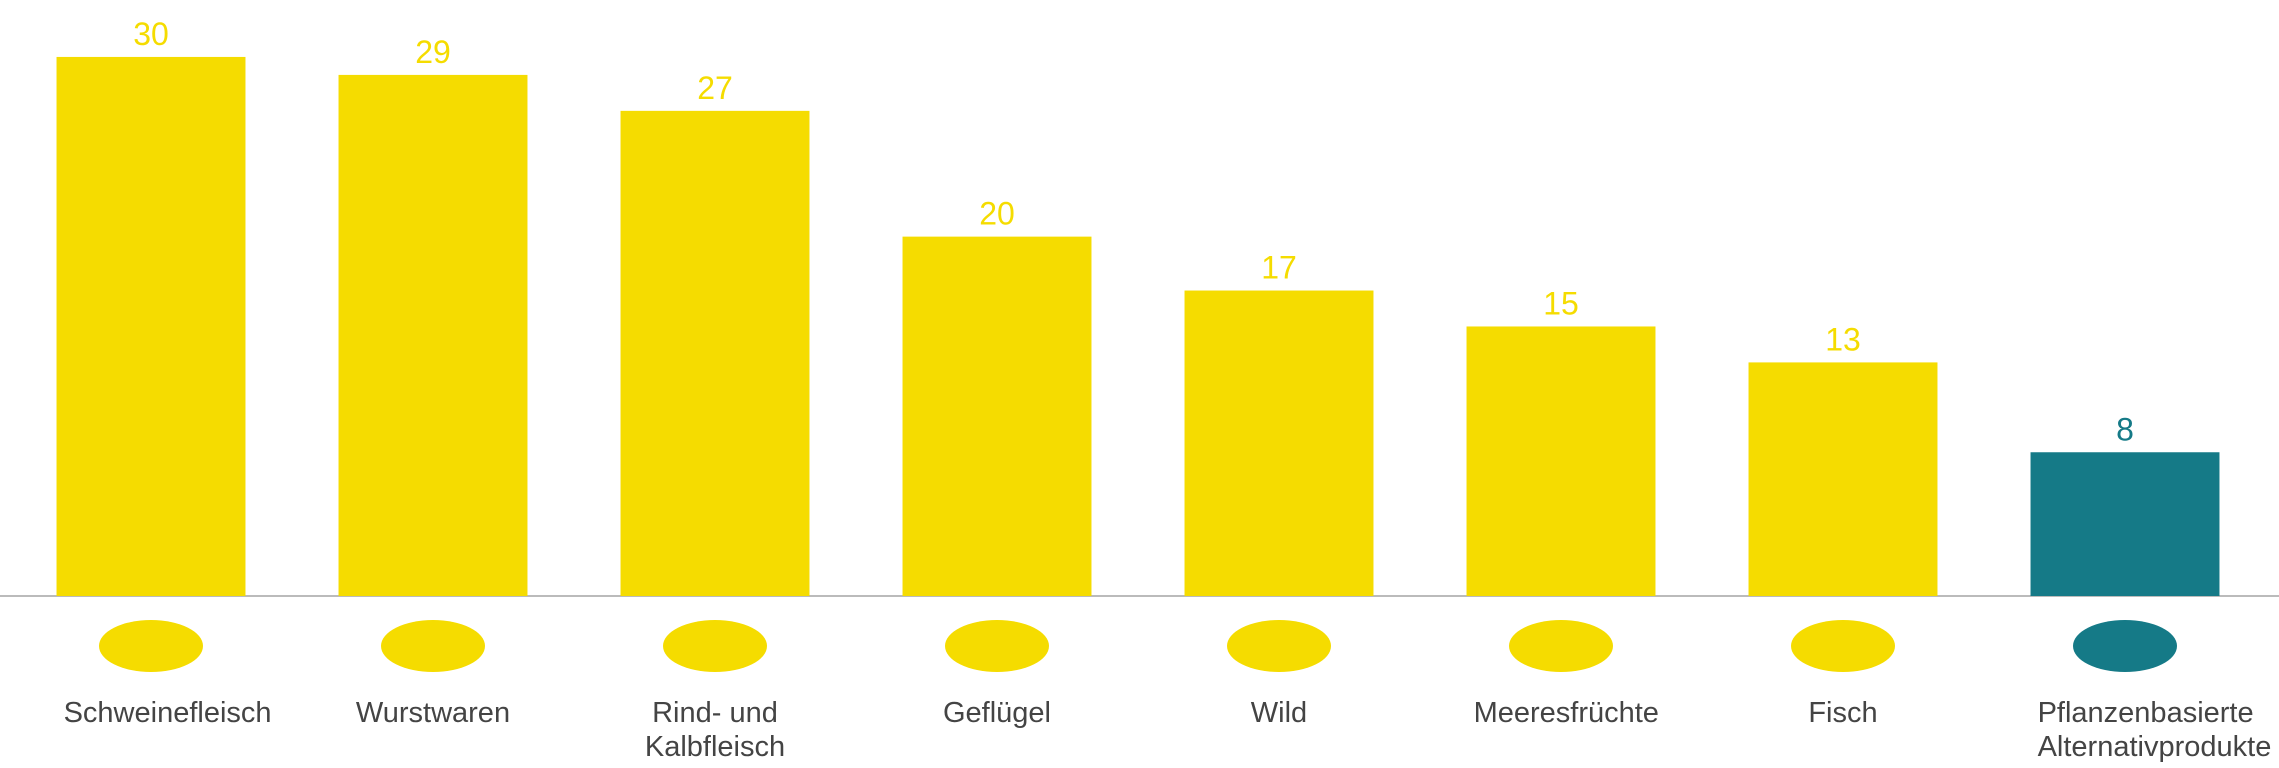 The width and height of the screenshot is (2279, 768). Describe the element at coordinates (433, 713) in the screenshot. I see `x-tick-label: Wurstwaren` at that location.